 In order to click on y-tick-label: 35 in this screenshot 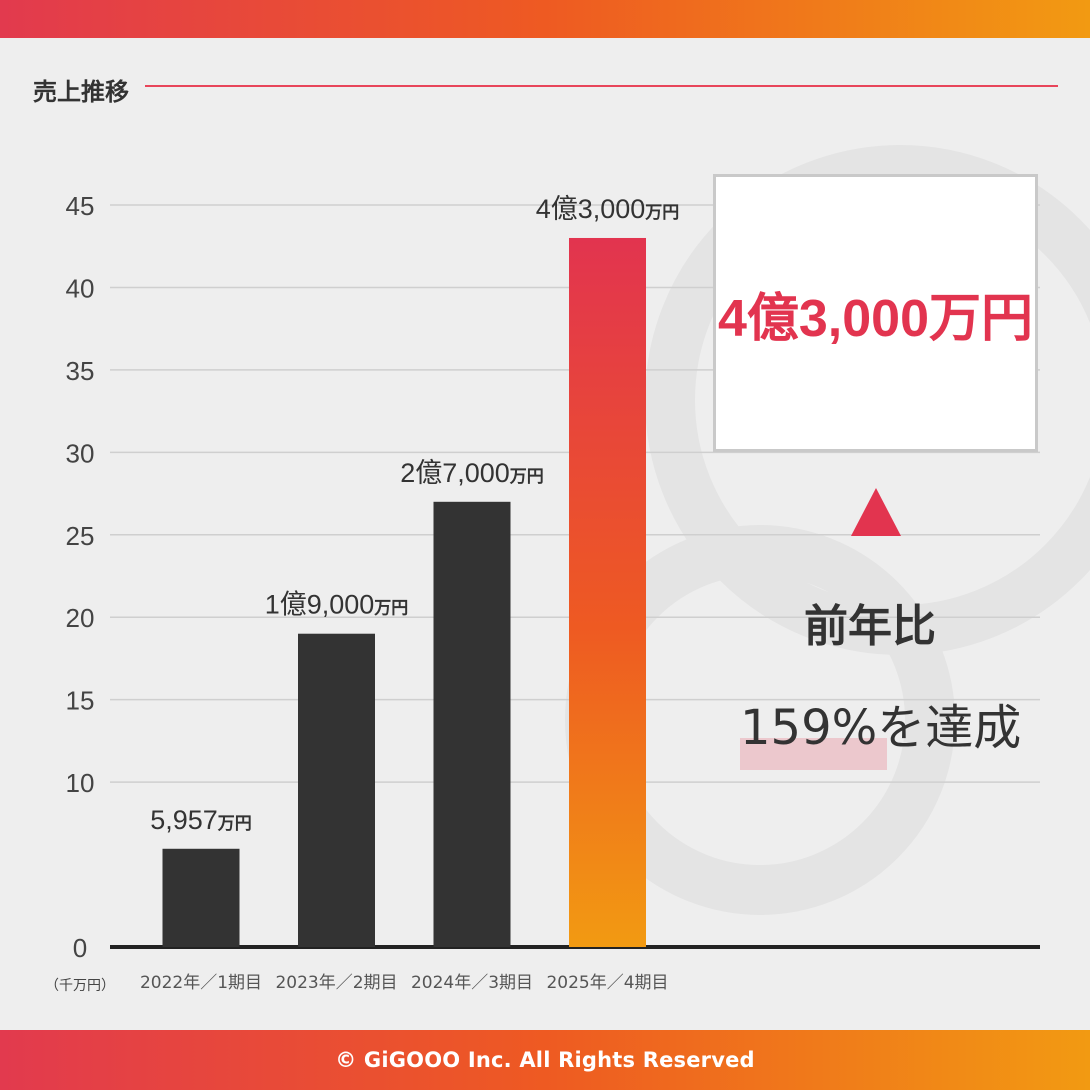, I will do `click(80, 371)`.